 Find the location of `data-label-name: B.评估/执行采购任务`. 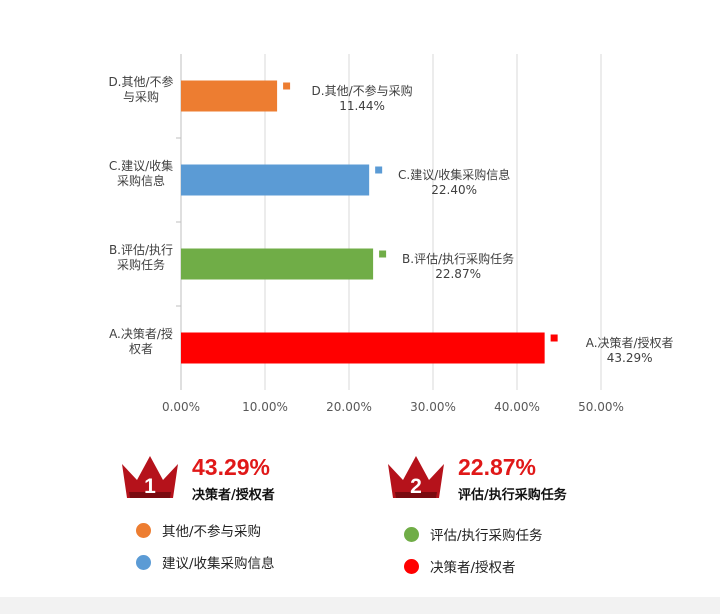

data-label-name: B.评估/执行采购任务 is located at coordinates (458, 258).